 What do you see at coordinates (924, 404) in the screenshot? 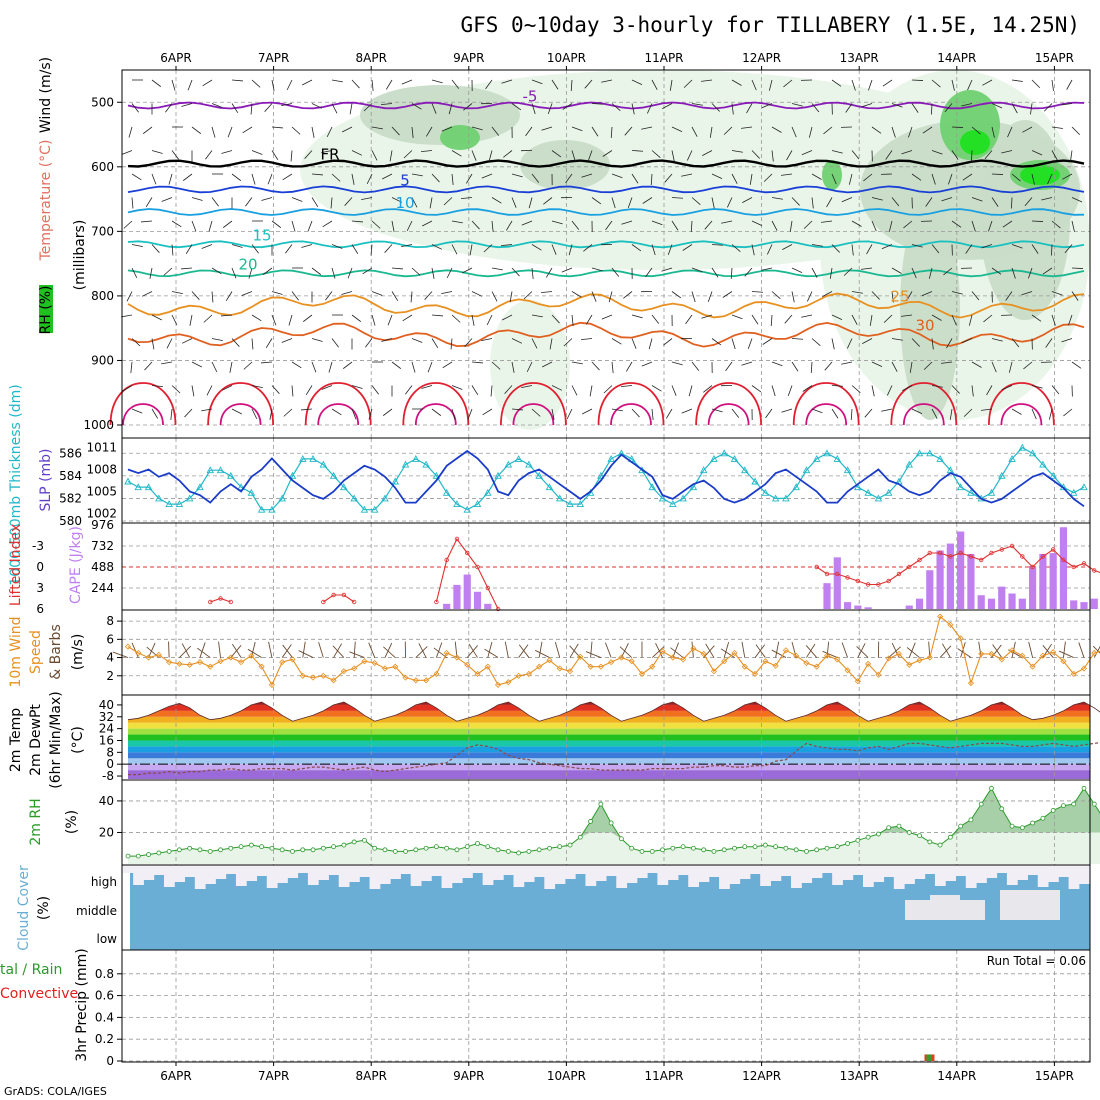
I see `temperature-contour-surface` at bounding box center [924, 404].